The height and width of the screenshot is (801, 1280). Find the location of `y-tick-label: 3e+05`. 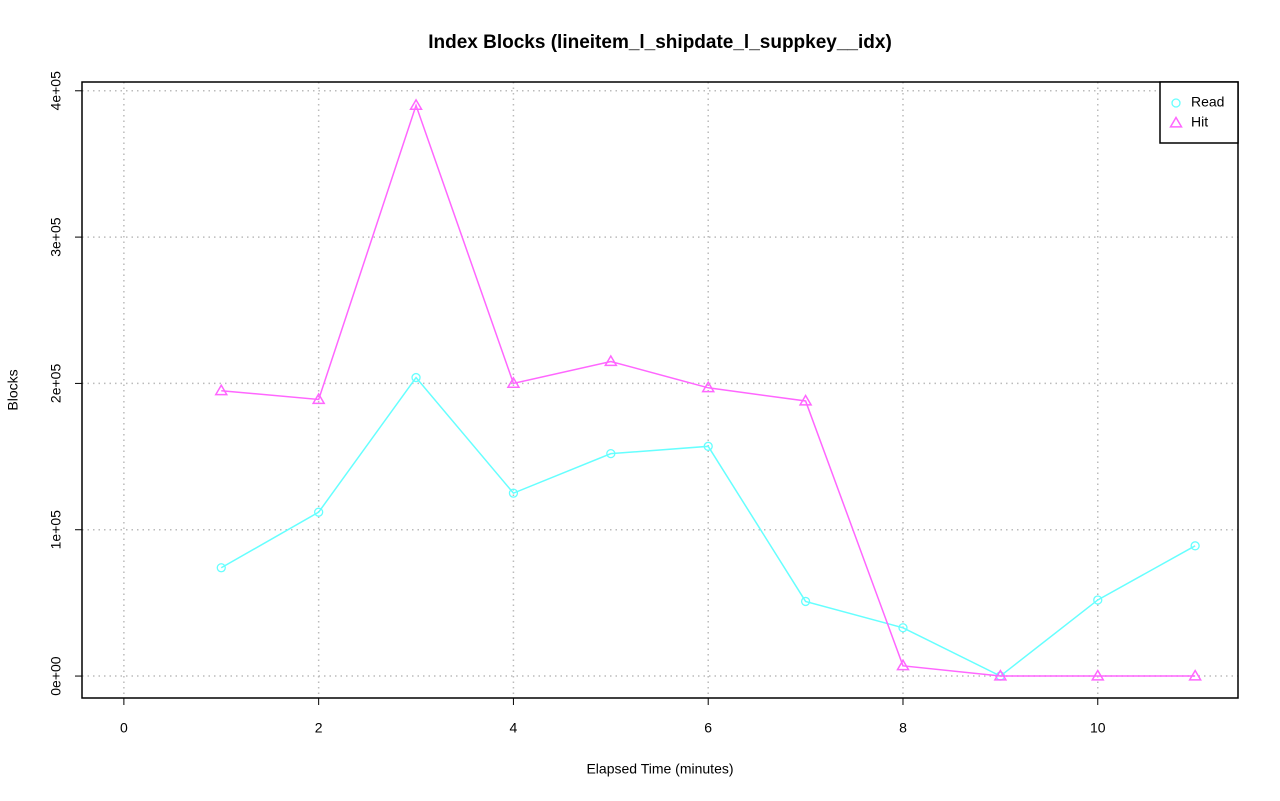

y-tick-label: 3e+05 is located at coordinates (56, 237).